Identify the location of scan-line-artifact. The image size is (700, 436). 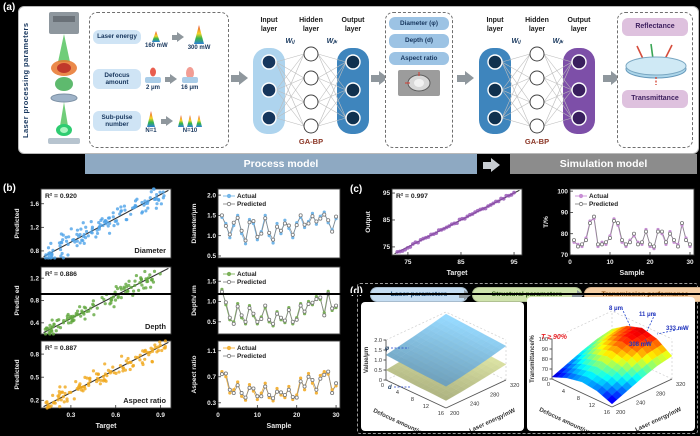
(350, 294).